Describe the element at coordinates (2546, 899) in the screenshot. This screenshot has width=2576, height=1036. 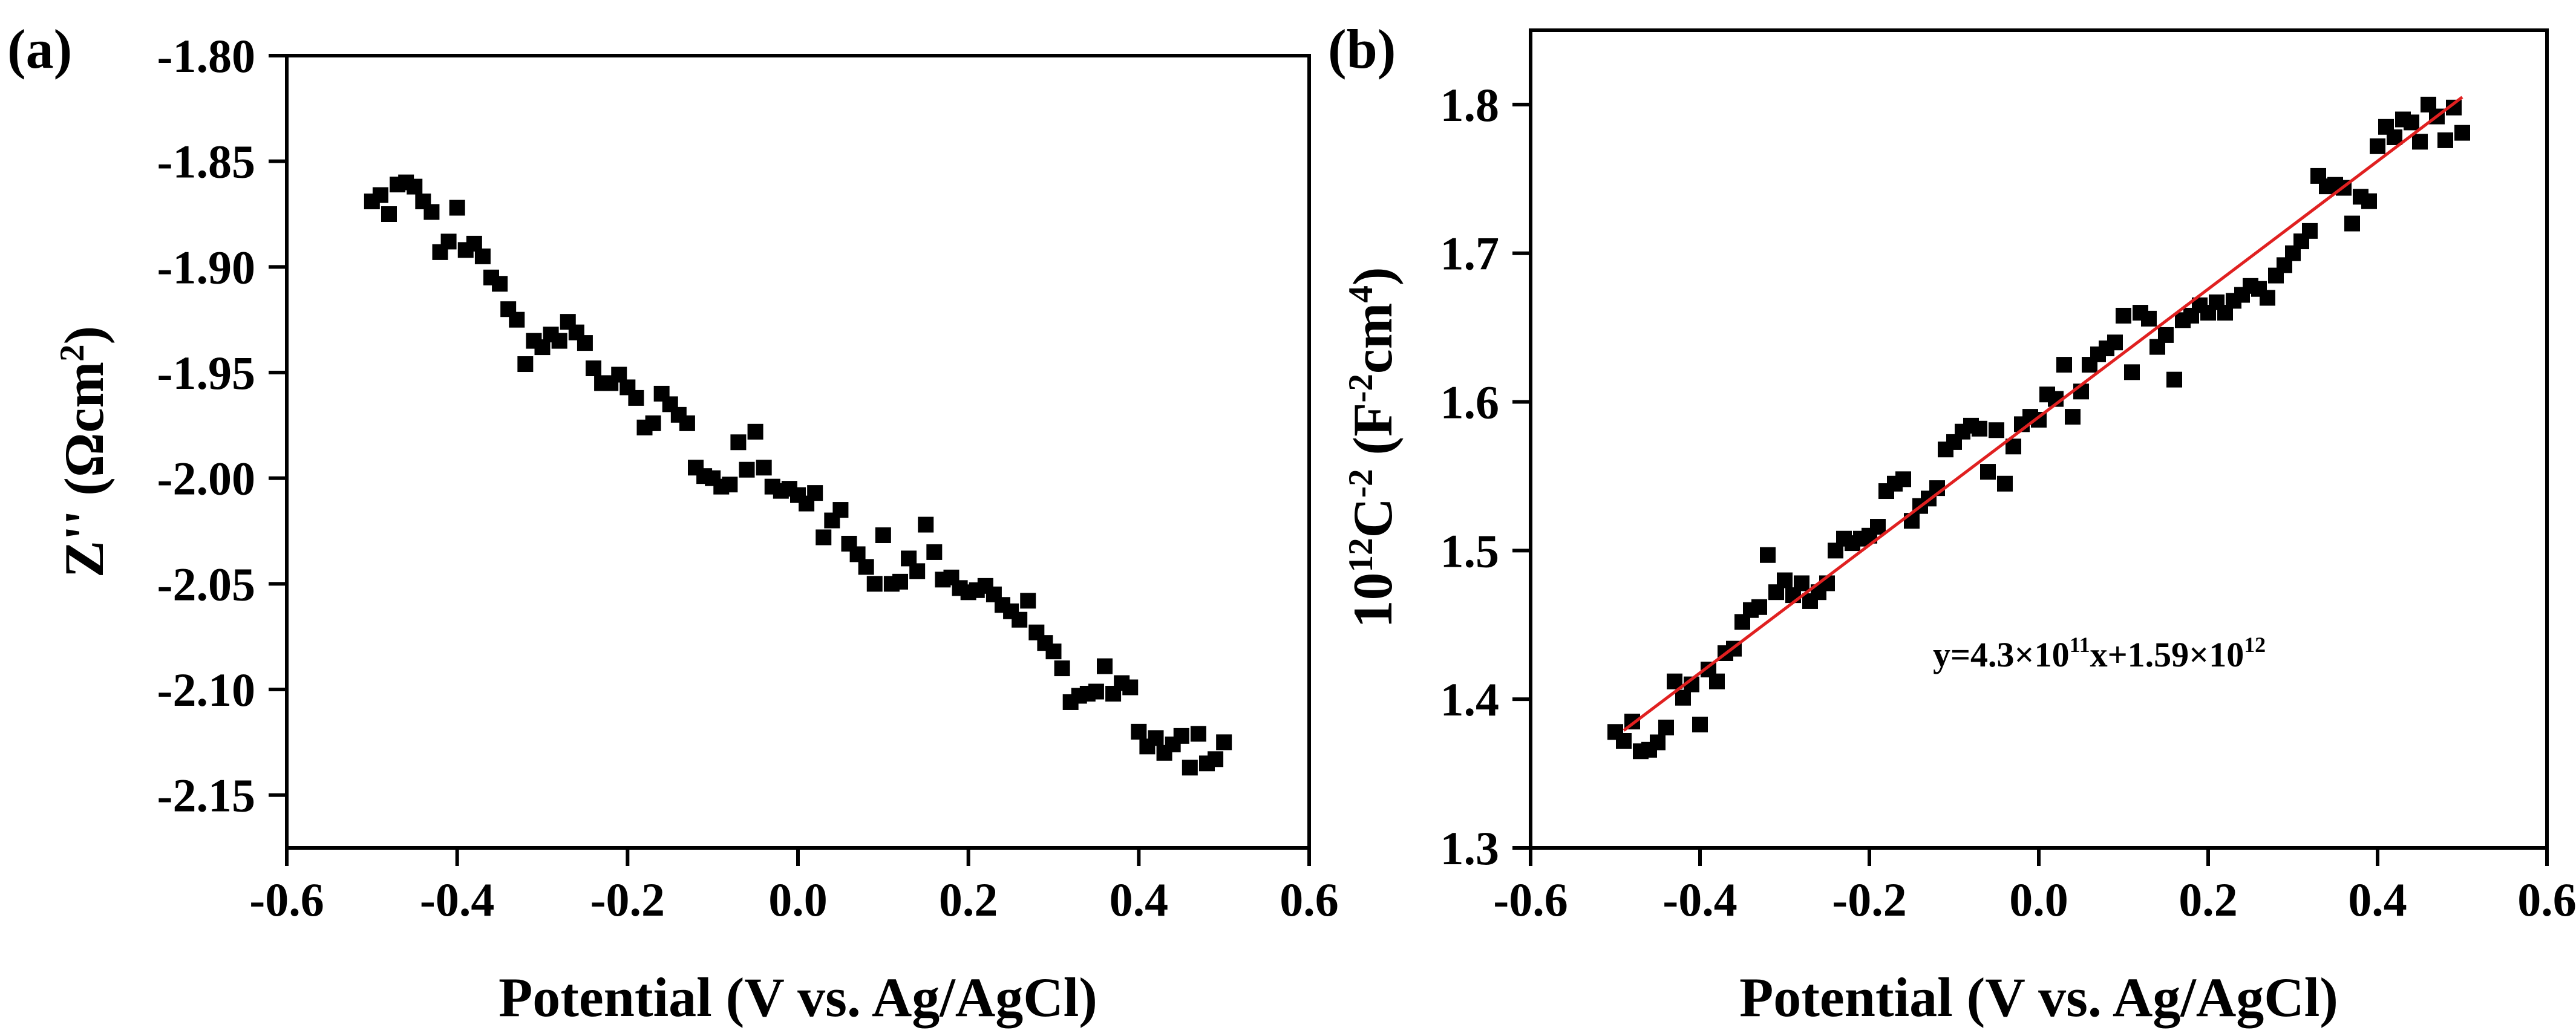
I see `panel-b-x-tick-label: 0.6` at that location.